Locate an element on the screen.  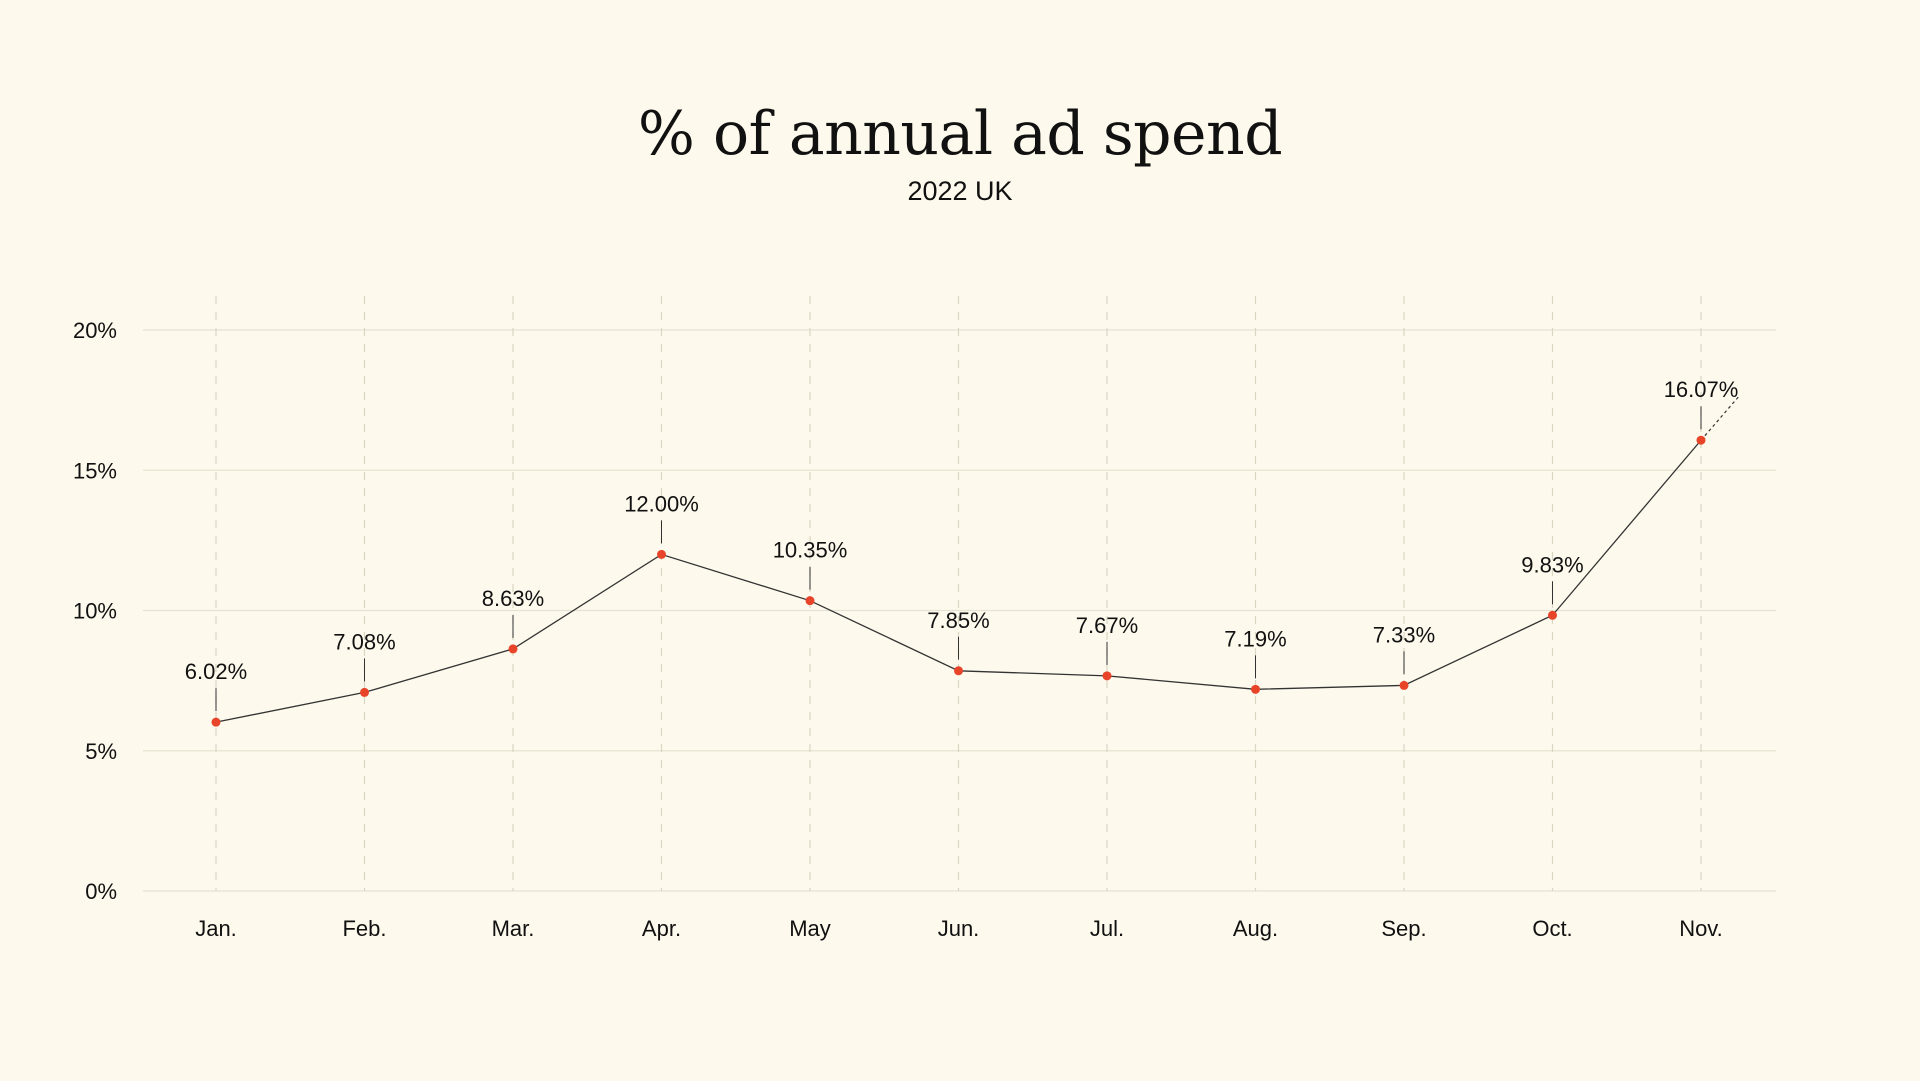
x-tick-label: May is located at coordinates (810, 928).